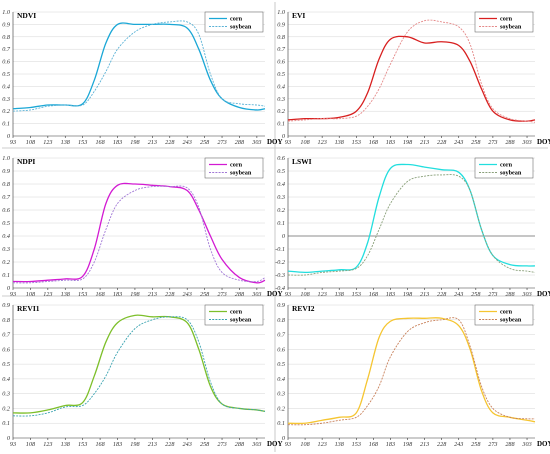  What do you see at coordinates (280, 249) in the screenshot?
I see `y-tick-label: -0.1` at bounding box center [280, 249].